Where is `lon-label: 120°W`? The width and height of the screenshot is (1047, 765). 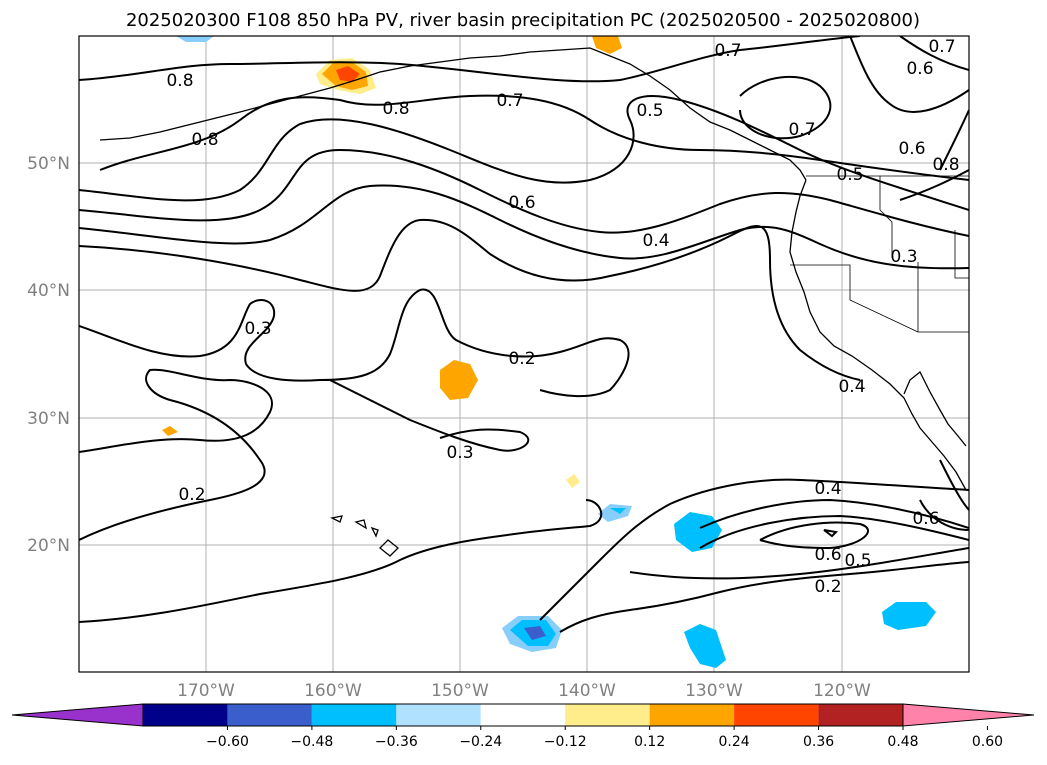
lon-label: 120°W is located at coordinates (842, 691).